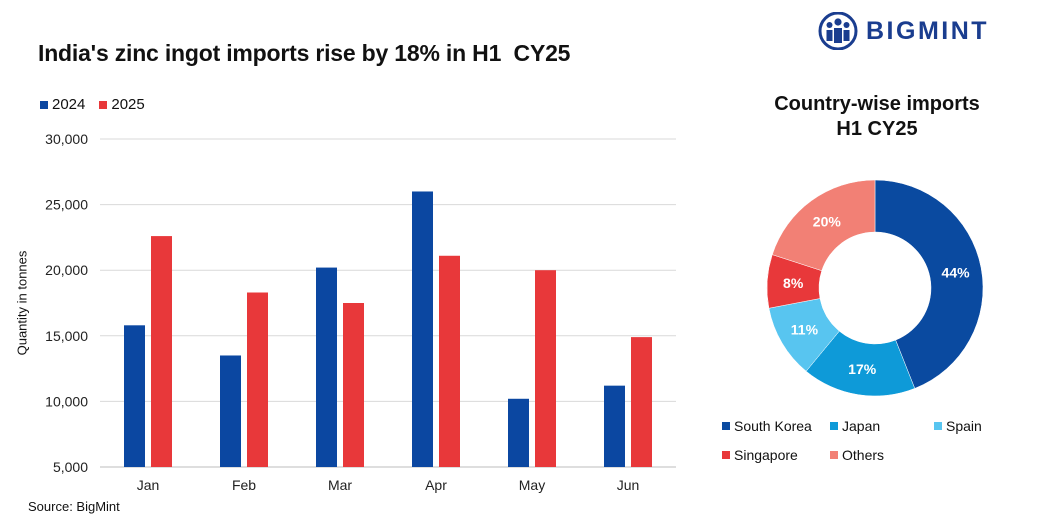 The width and height of the screenshot is (1038, 529). What do you see at coordinates (326, 367) in the screenshot?
I see `bar-2024-mar` at bounding box center [326, 367].